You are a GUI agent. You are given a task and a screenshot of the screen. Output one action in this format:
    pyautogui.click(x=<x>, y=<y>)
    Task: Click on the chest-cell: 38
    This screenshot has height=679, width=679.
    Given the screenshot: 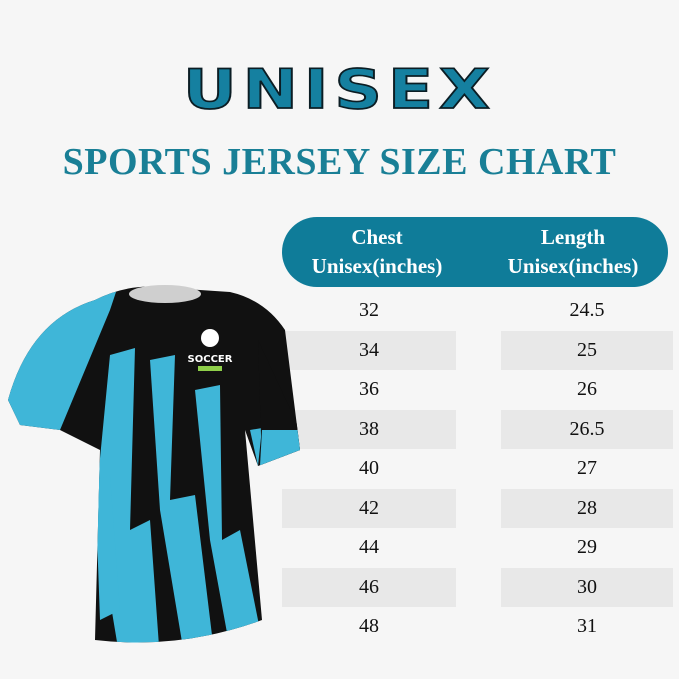 What is the action you would take?
    pyautogui.click(x=369, y=429)
    